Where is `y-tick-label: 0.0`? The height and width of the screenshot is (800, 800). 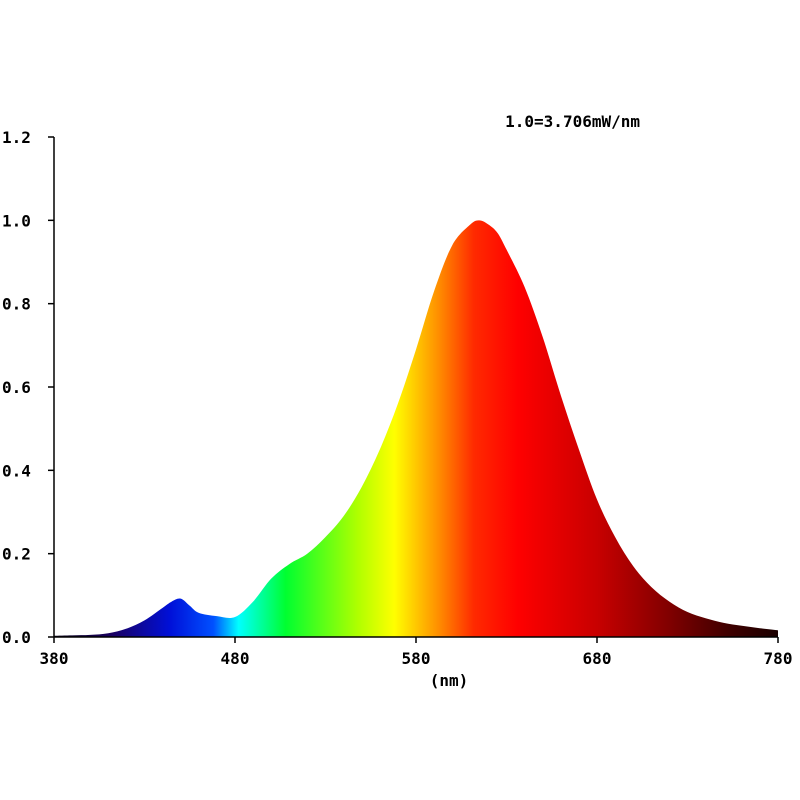 y-tick-label: 0.0 is located at coordinates (16, 637).